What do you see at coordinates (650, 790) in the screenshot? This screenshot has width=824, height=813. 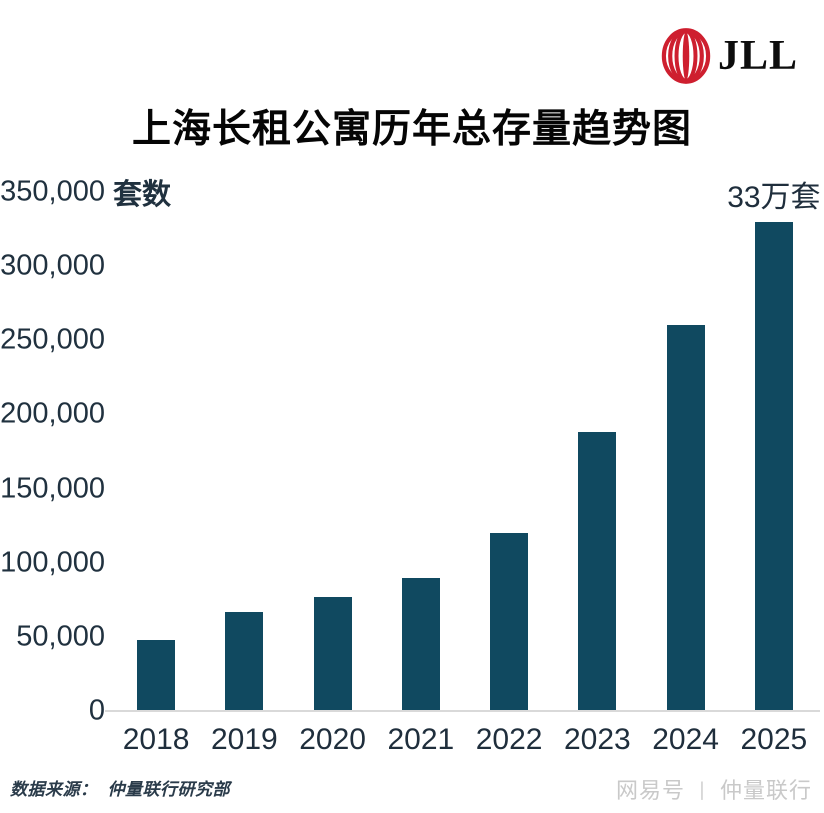 I see `watermark-left: 网易号` at bounding box center [650, 790].